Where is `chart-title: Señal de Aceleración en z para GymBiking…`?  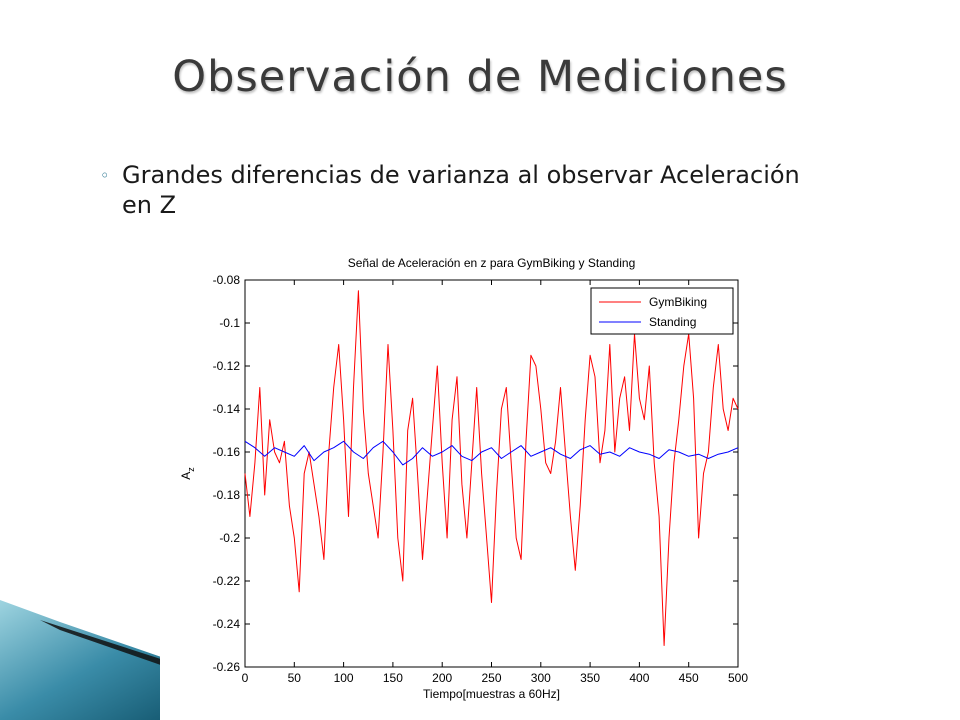 chart-title: Señal de Aceleración en z para GymBiking… is located at coordinates (492, 263).